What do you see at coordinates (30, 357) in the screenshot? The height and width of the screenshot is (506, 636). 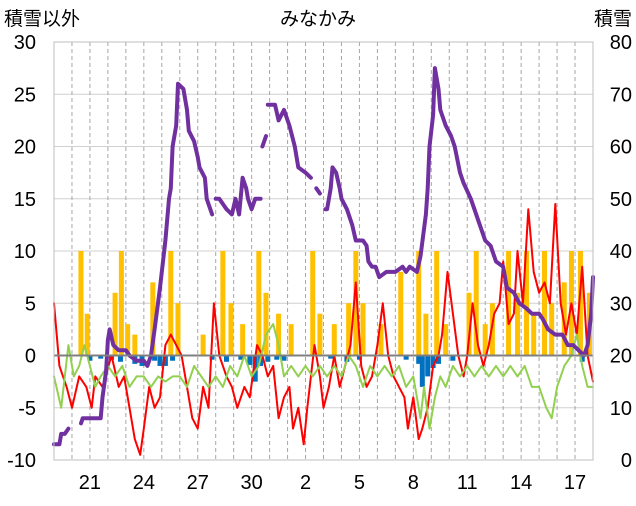 I see `left-tick-label: 0` at bounding box center [30, 357].